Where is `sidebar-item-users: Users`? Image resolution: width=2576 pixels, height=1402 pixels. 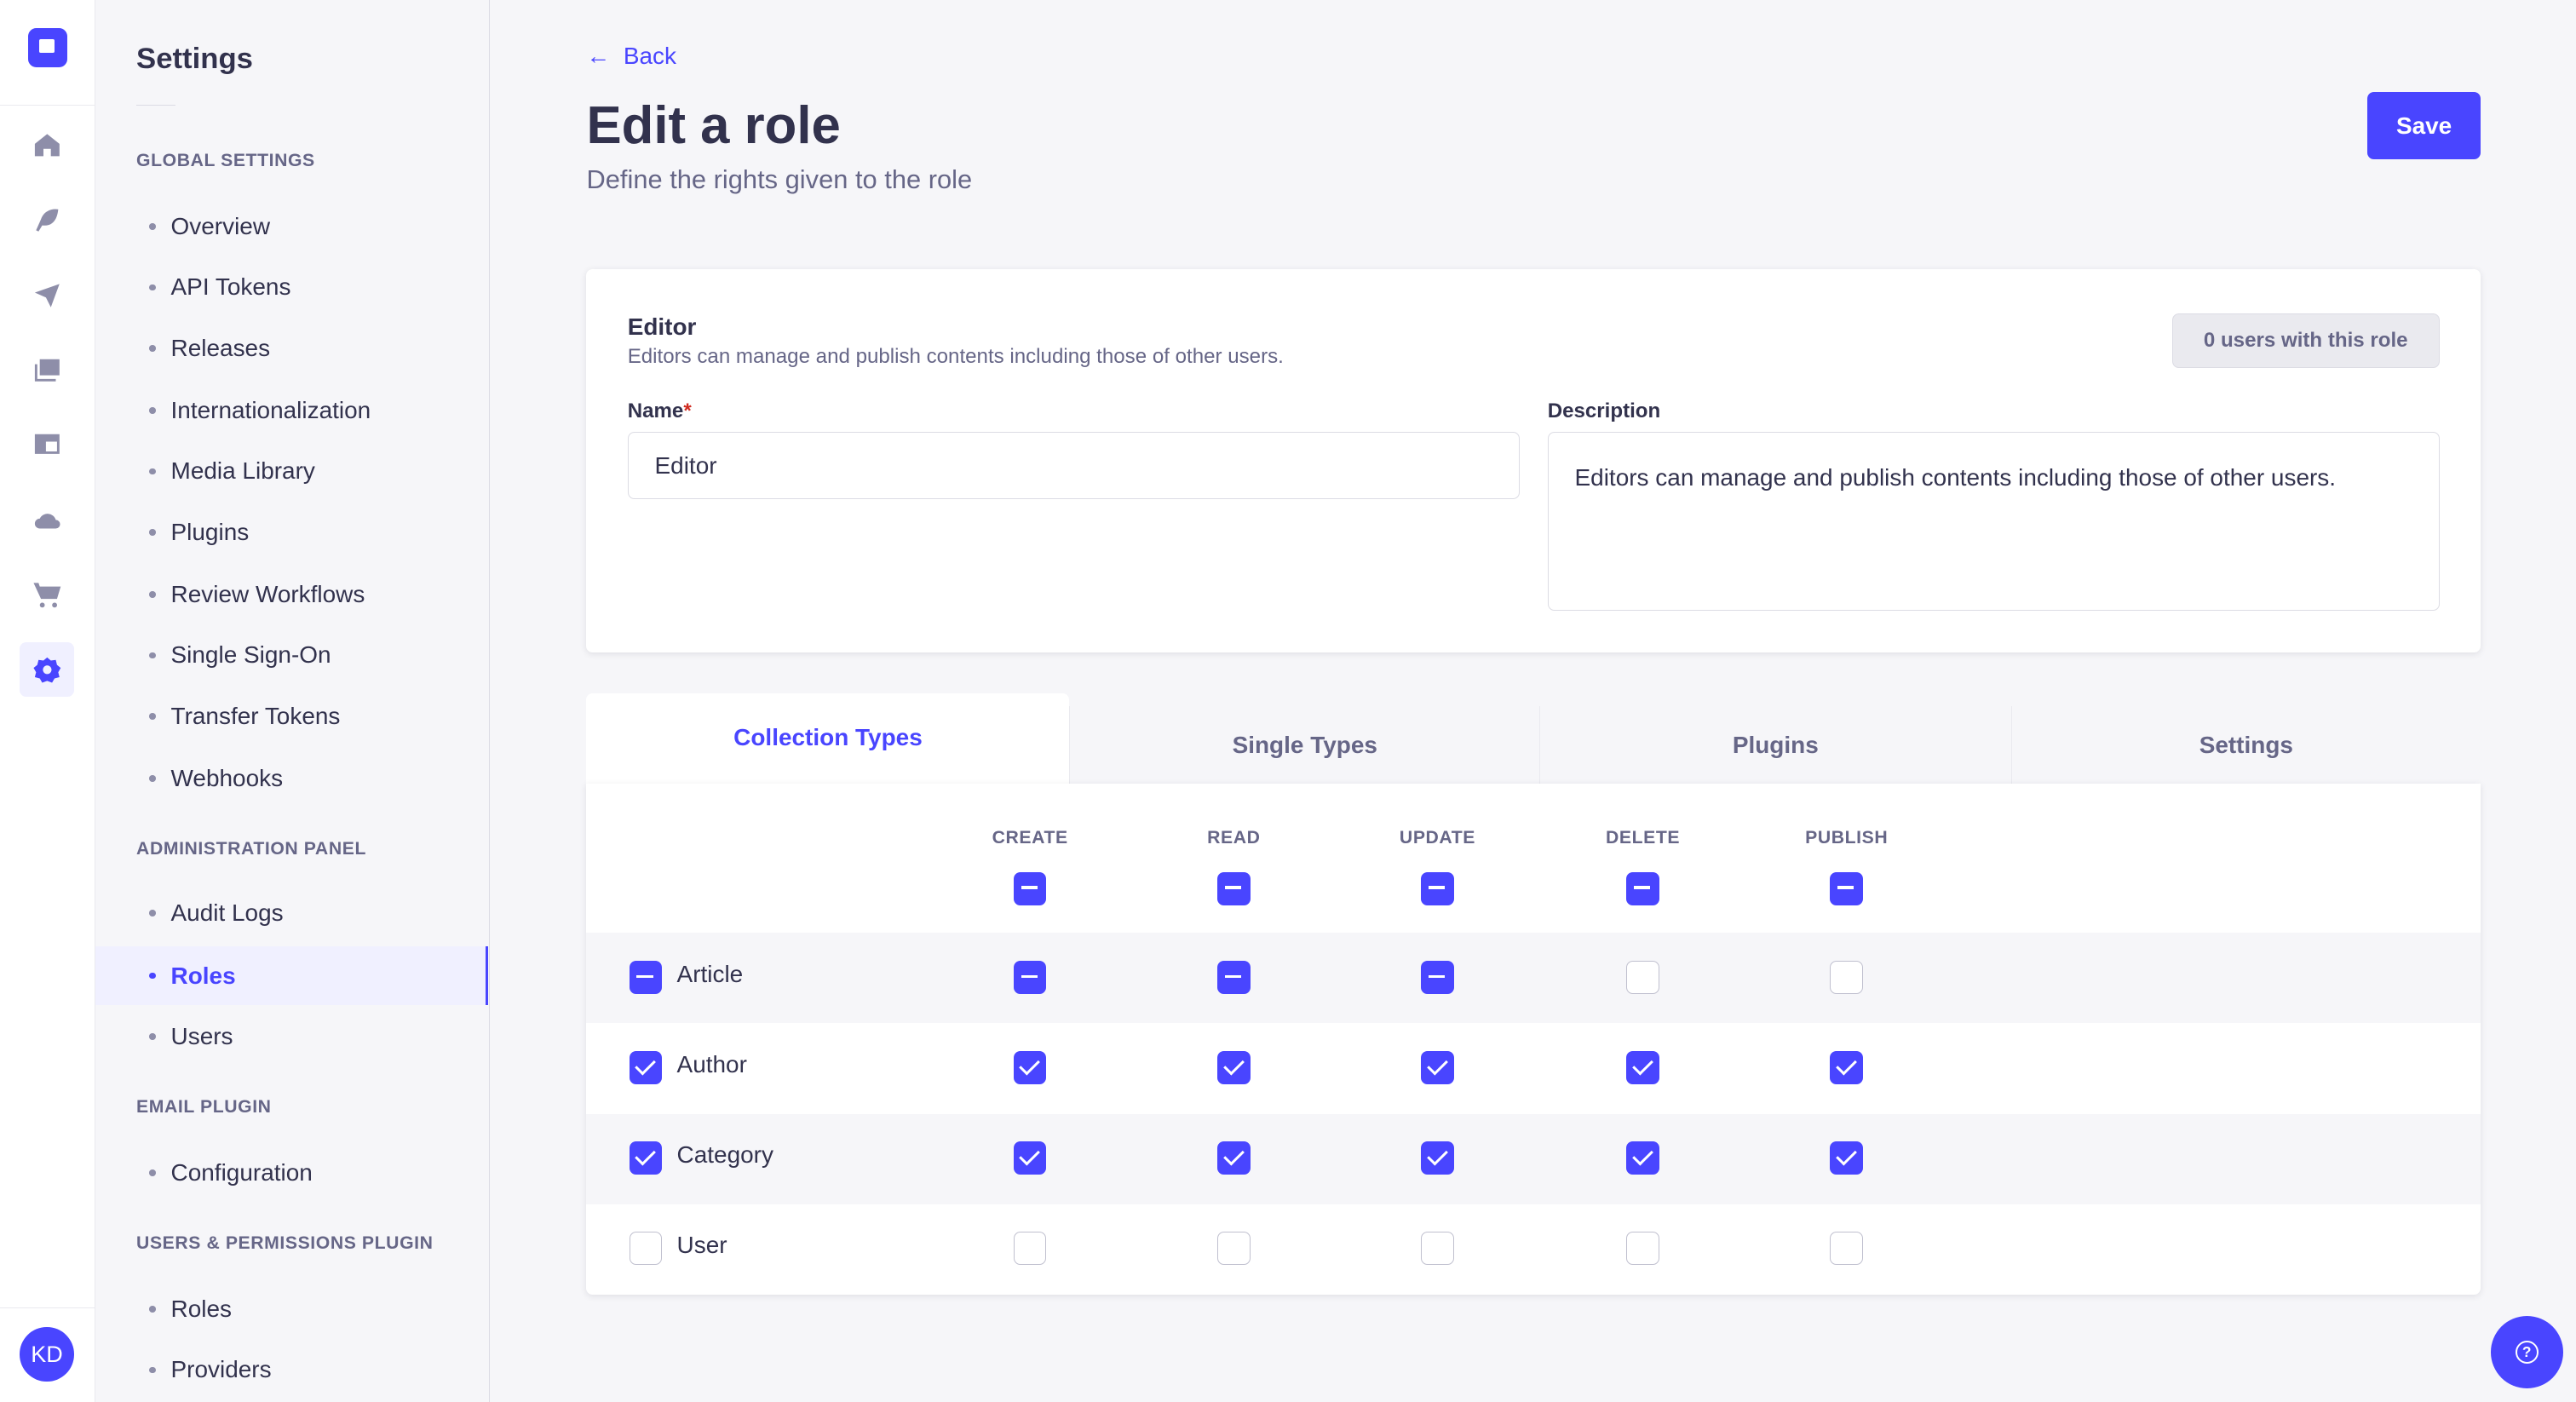
sidebar-item-users: Users is located at coordinates (291, 1036).